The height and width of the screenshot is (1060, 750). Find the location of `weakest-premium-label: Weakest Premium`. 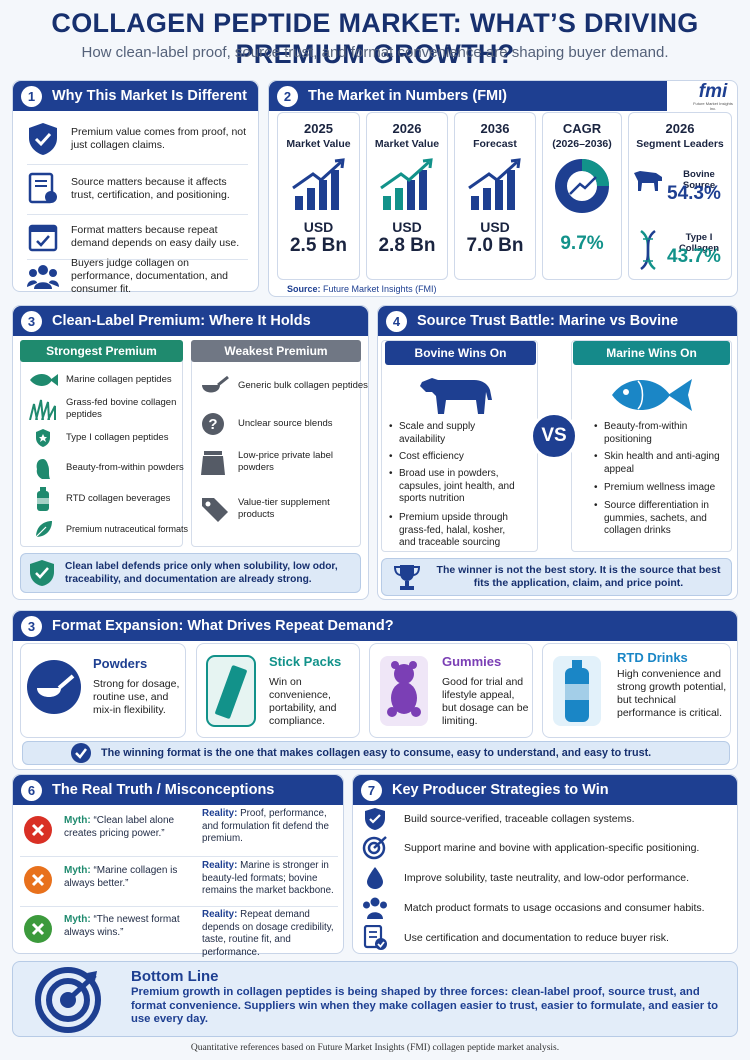

weakest-premium-label: Weakest Premium is located at coordinates (276, 351).